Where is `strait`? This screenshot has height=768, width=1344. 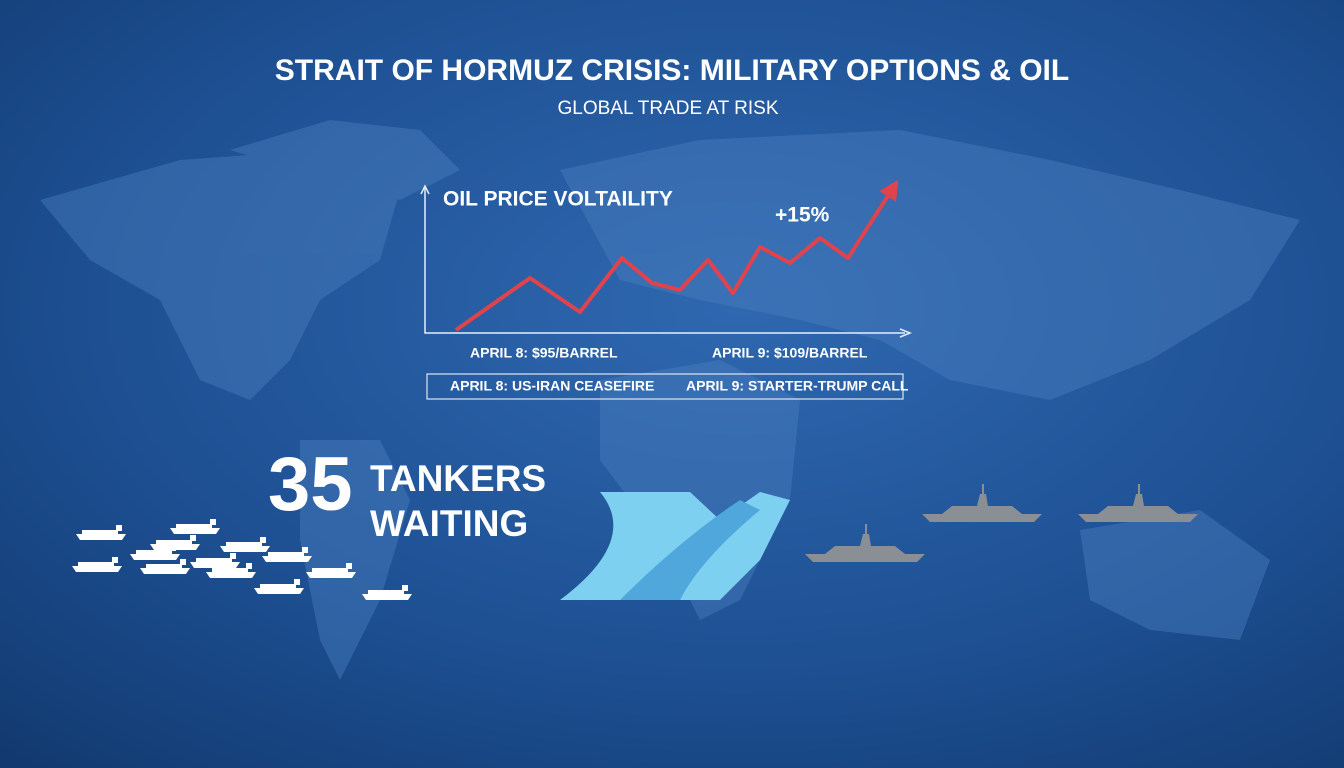
strait is located at coordinates (675, 546).